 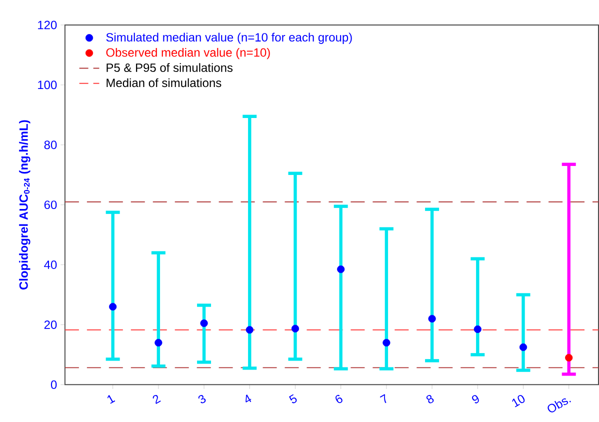 What do you see at coordinates (156, 399) in the screenshot?
I see `x-tick-label: 2` at bounding box center [156, 399].